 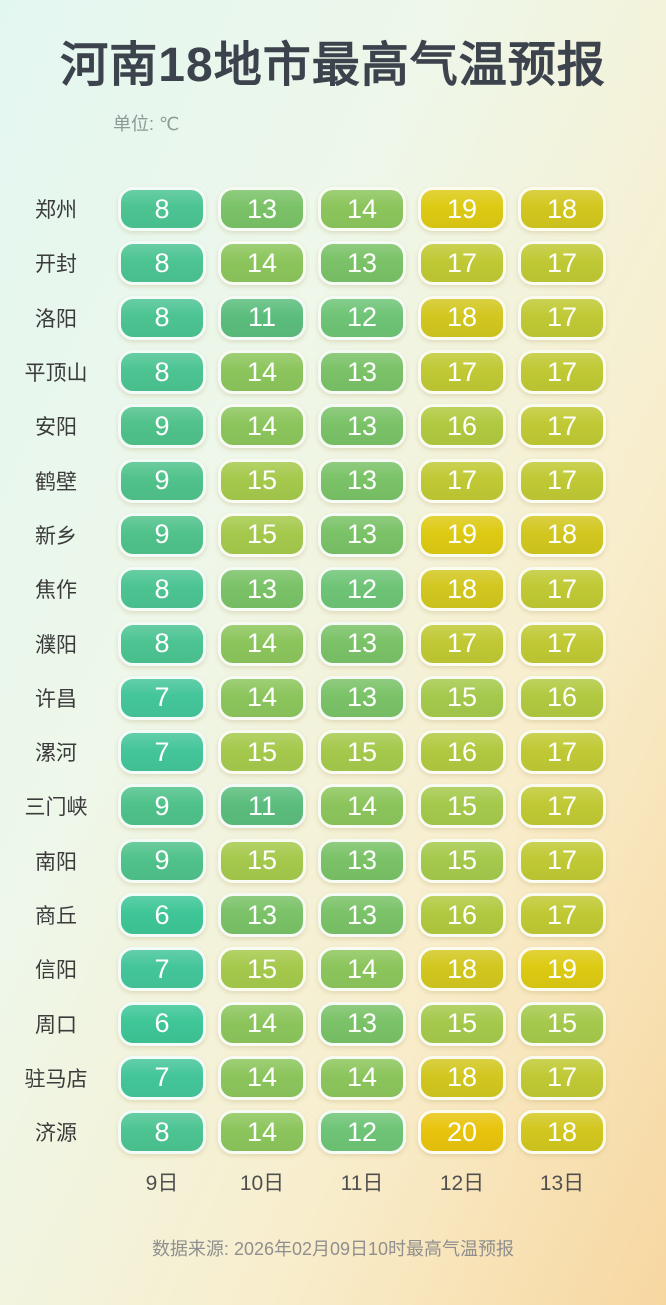 What do you see at coordinates (56, 1134) in the screenshot?
I see `city-label: 济源` at bounding box center [56, 1134].